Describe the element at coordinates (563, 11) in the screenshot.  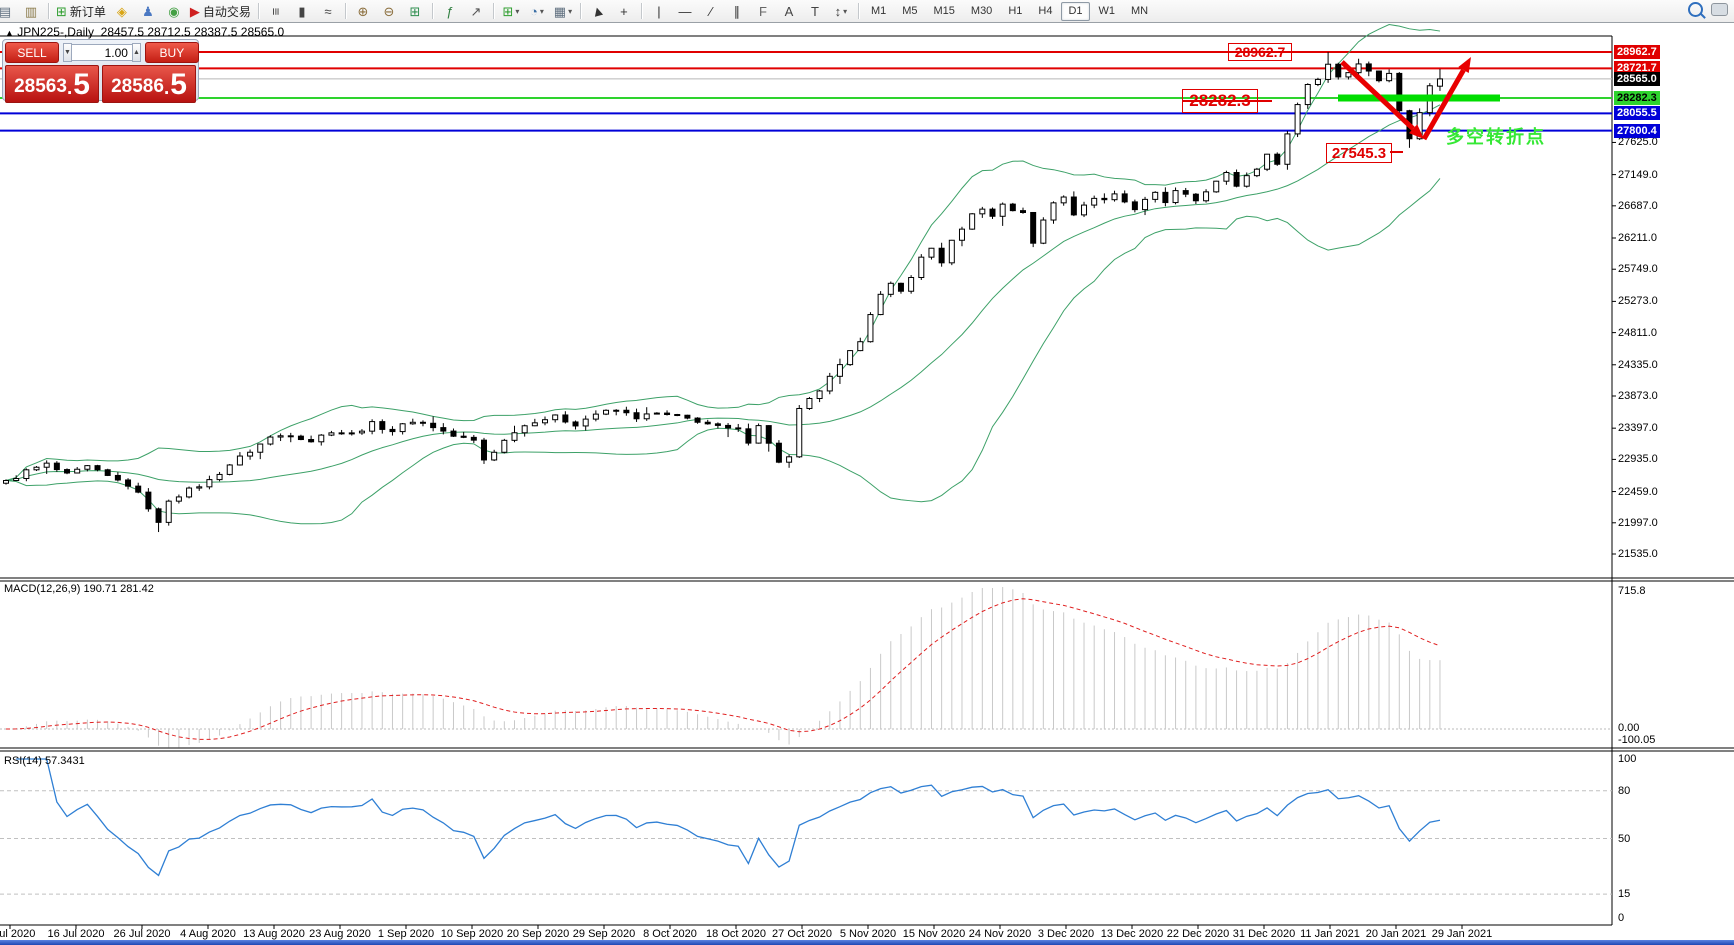
I see `template-icon: ▦ ▾` at that location.